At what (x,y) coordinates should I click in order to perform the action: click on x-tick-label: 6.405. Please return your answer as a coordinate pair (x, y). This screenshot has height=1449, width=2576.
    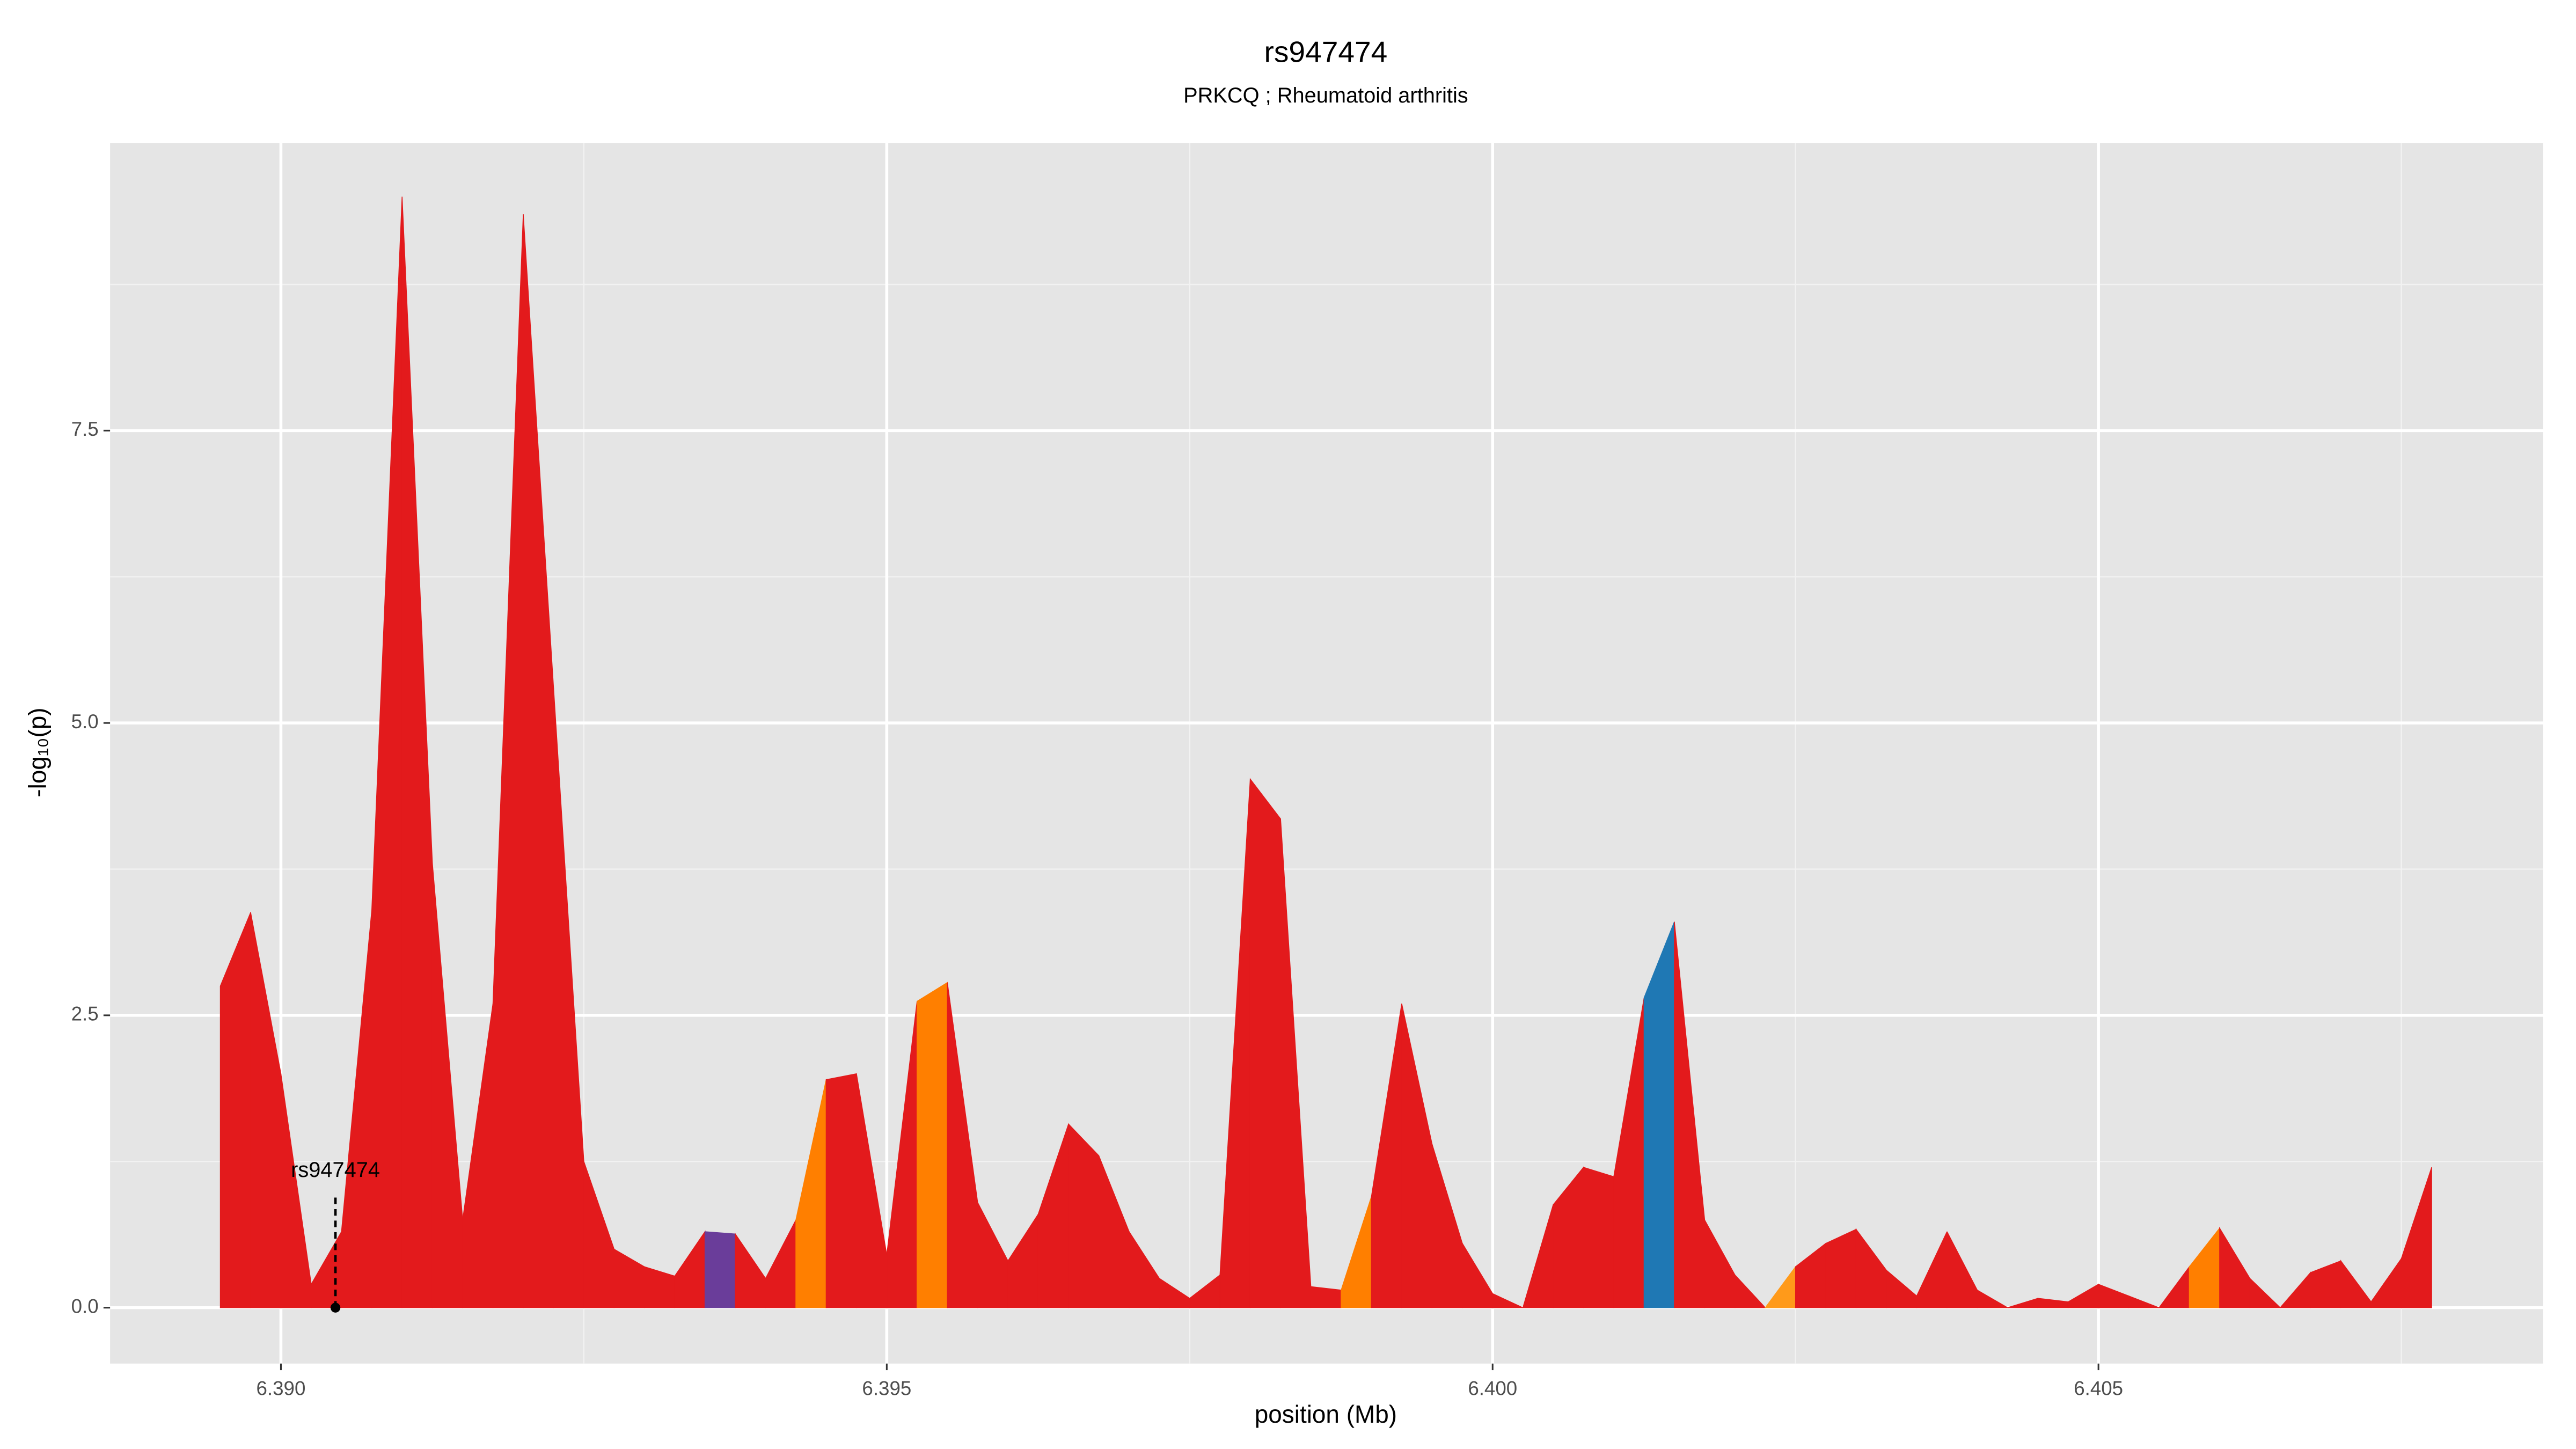
    Looking at the image, I should click on (2098, 1388).